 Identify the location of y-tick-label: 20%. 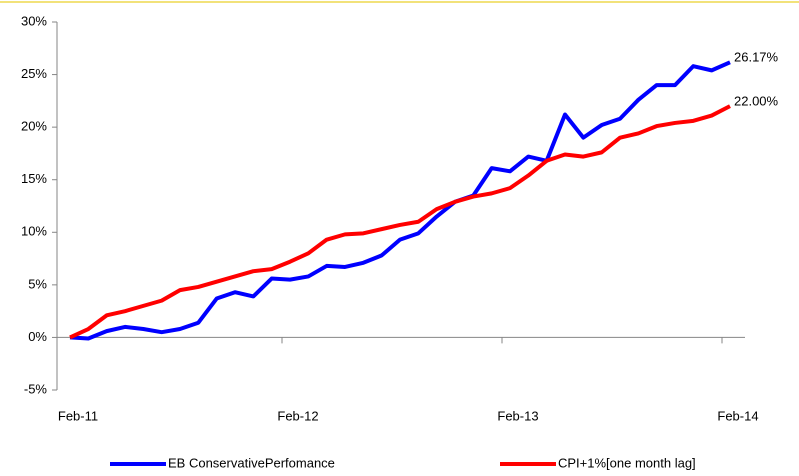
(34, 126).